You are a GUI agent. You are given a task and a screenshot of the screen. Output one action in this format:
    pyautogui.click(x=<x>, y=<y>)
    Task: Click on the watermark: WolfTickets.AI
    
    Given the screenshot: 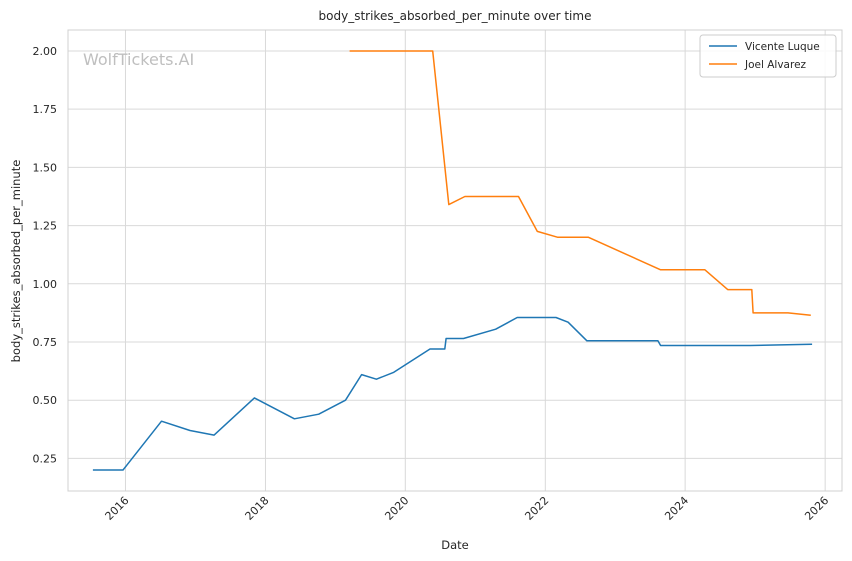 What is the action you would take?
    pyautogui.click(x=138, y=59)
    